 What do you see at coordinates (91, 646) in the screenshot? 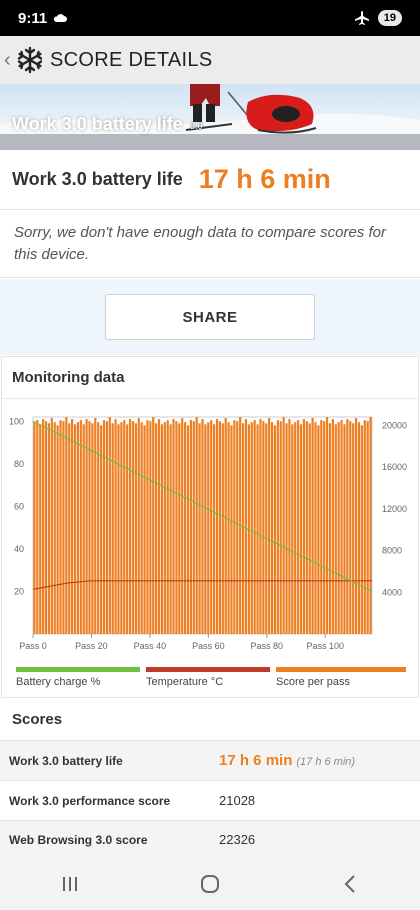
I see `x-tick-label: Pass 20` at bounding box center [91, 646].